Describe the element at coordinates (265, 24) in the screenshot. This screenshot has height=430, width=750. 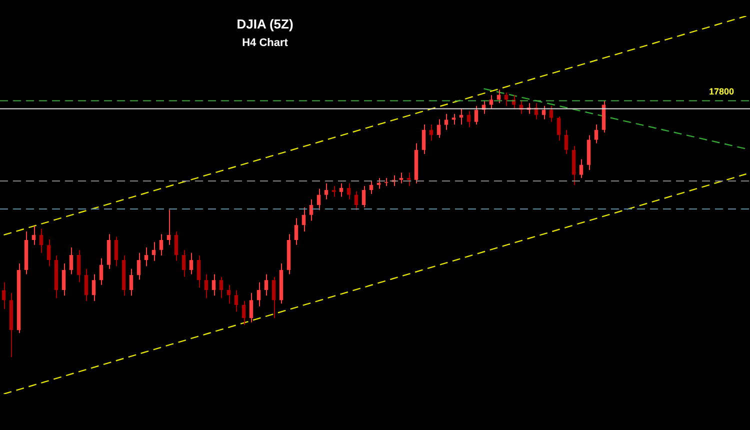
I see `chart-title: DJIA (5Z)` at that location.